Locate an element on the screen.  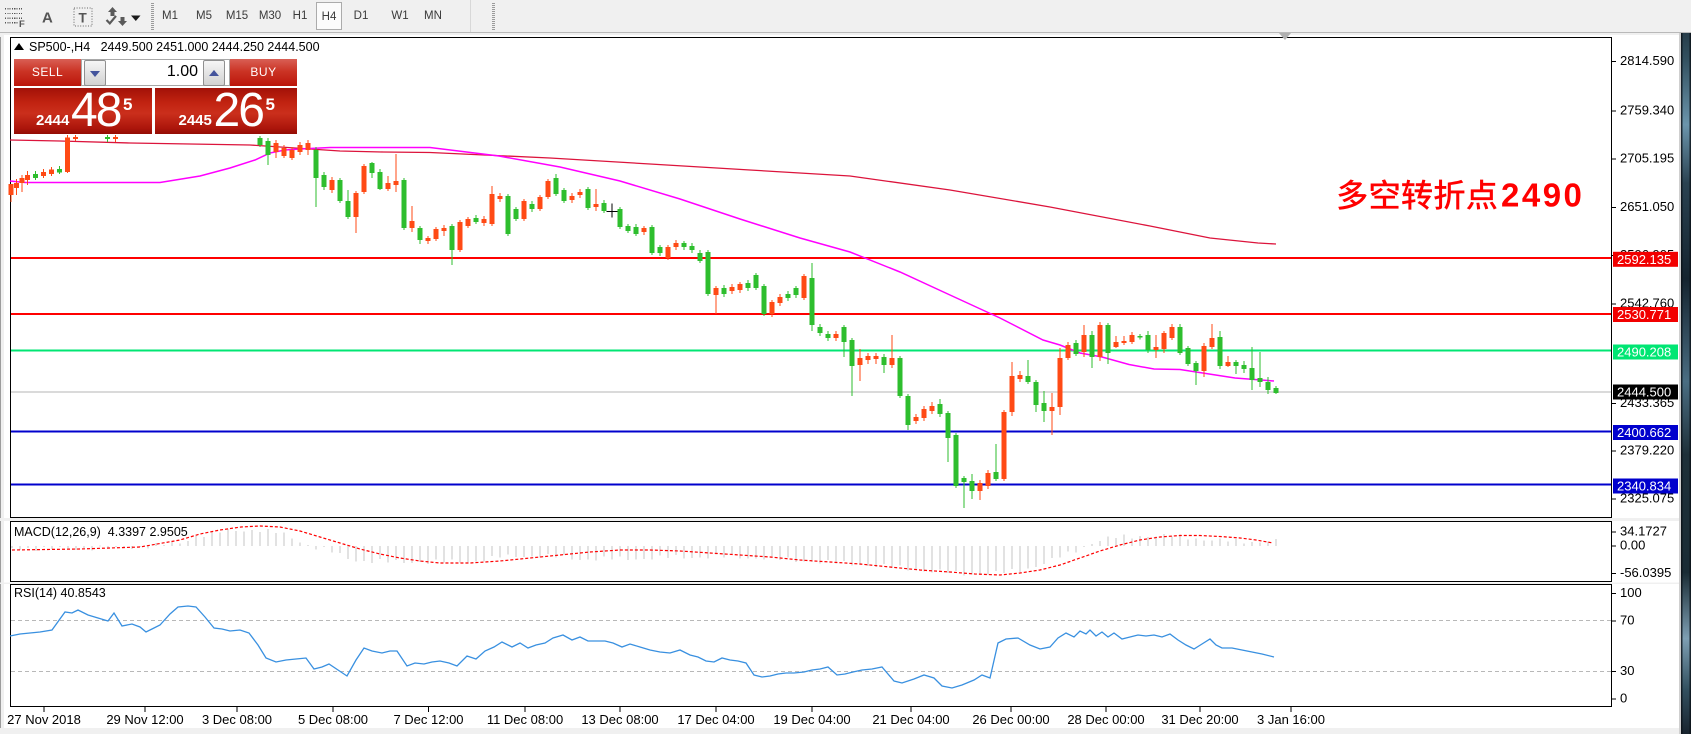
svg-text: 5 Dec 08:00 is located at coordinates (333, 719).